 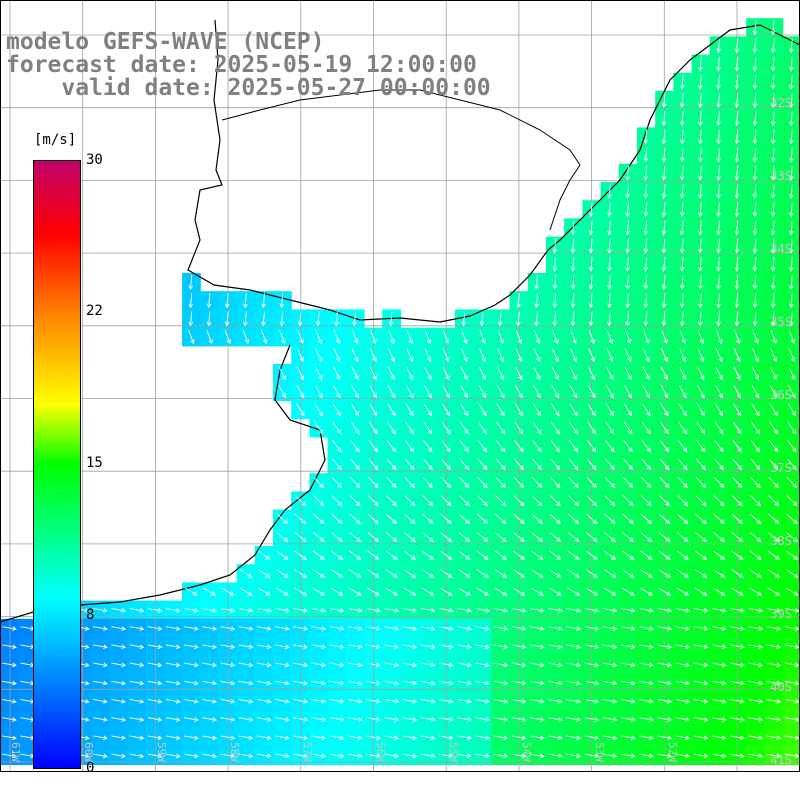 I want to click on wind-speed-cell, so click(x=791, y=573).